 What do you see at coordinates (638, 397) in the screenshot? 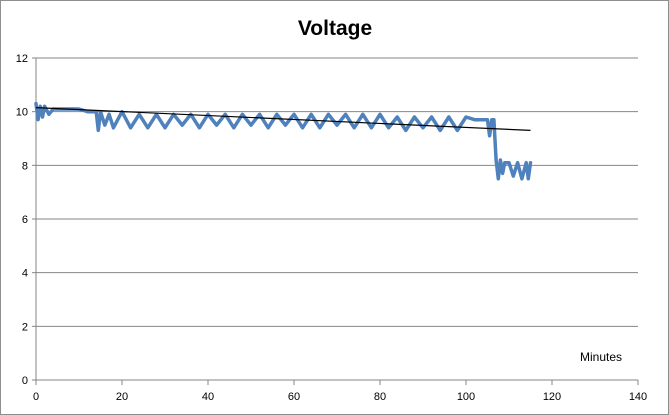
I see `x-tick-label: 140` at bounding box center [638, 397].